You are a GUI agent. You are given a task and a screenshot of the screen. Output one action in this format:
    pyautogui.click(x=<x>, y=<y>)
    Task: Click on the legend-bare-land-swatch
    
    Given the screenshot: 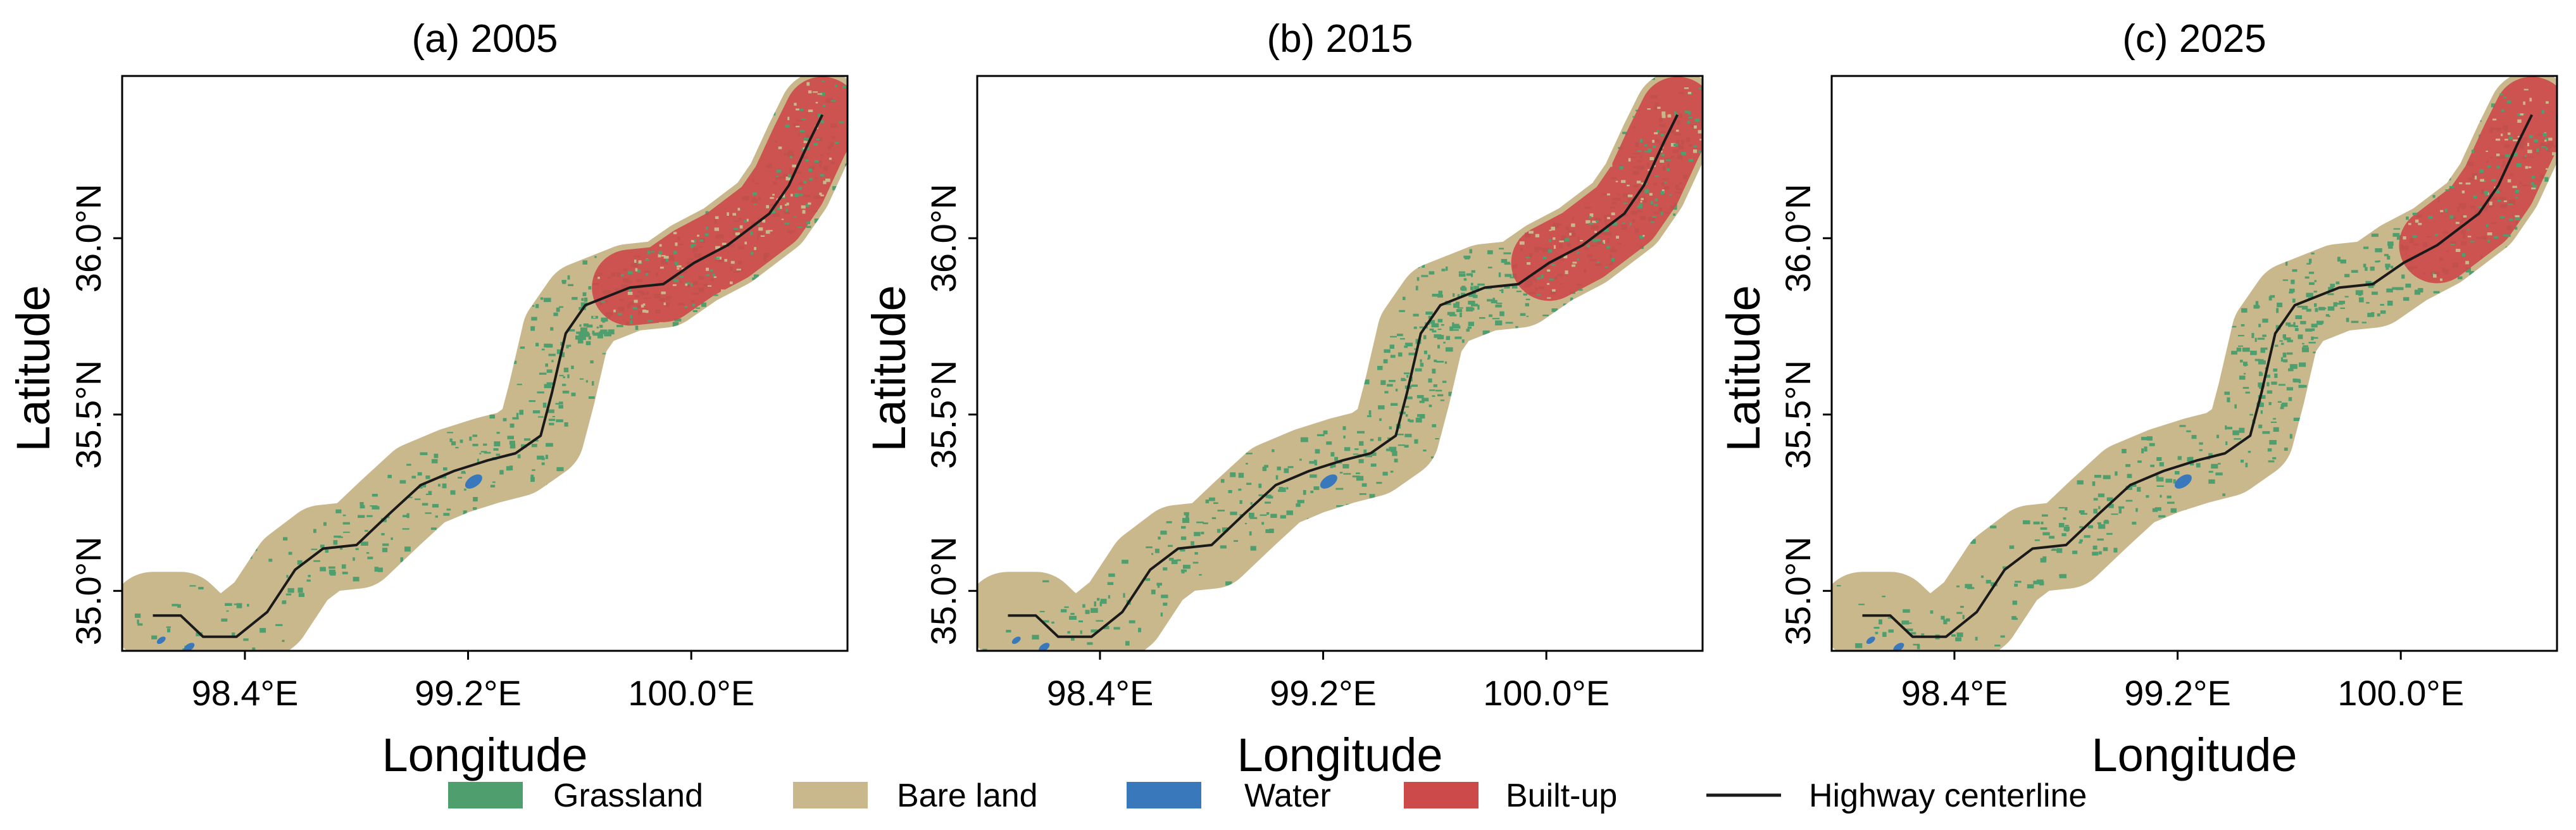 What is the action you would take?
    pyautogui.click(x=830, y=795)
    